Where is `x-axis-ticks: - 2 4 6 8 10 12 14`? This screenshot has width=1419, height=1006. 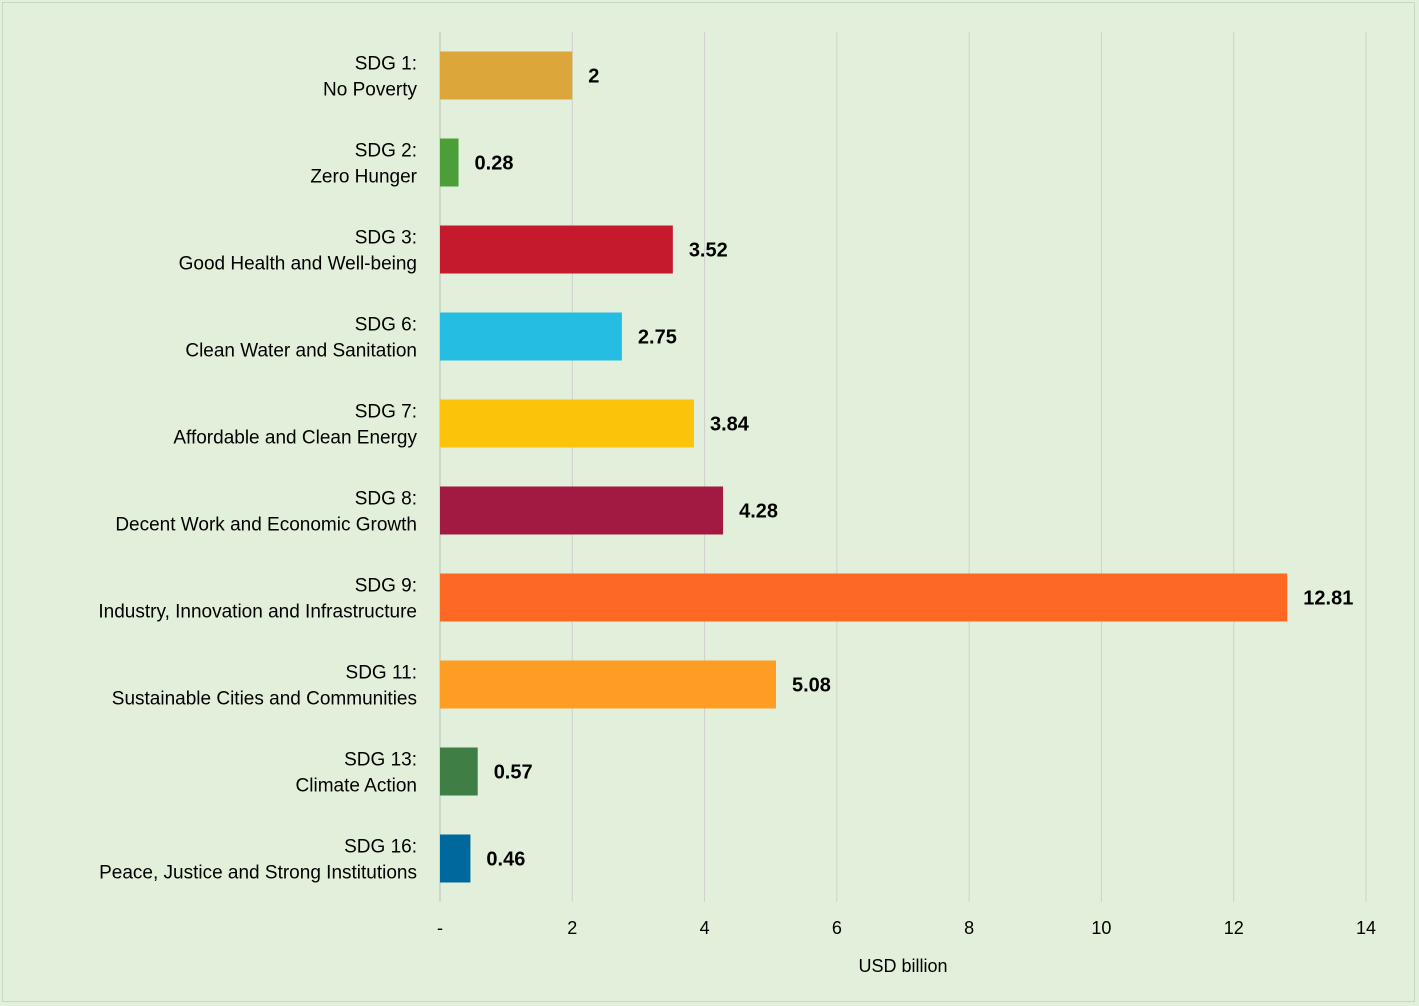 x-axis-ticks: - 2 4 6 8 10 12 14 is located at coordinates (906, 928).